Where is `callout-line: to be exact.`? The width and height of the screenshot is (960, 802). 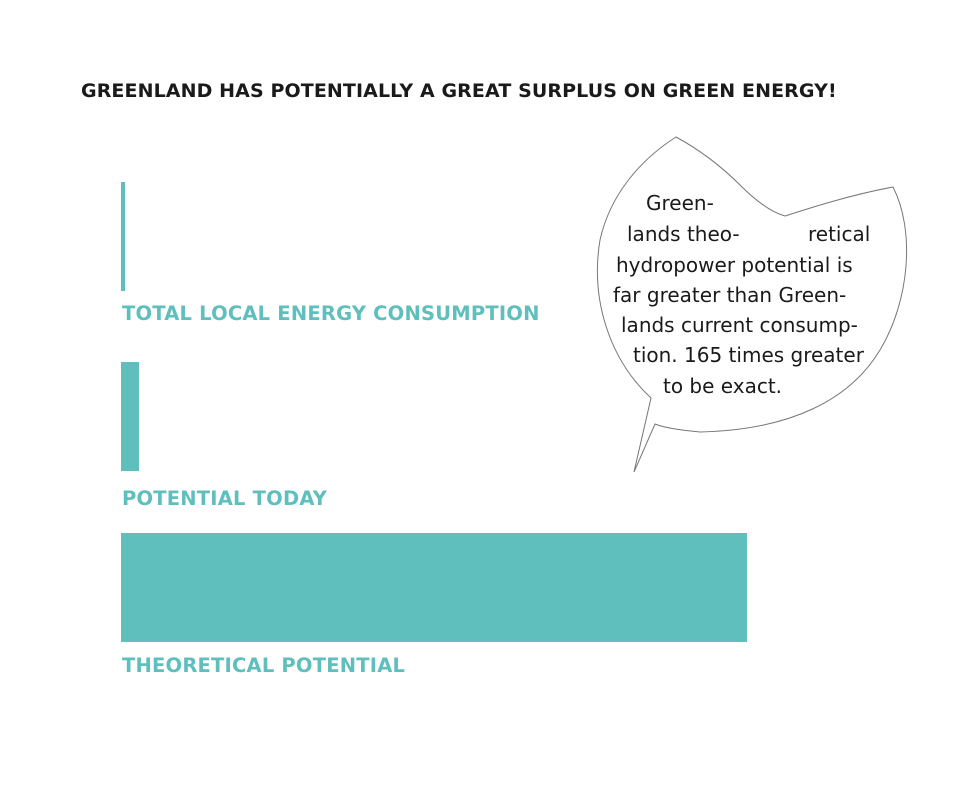
callout-line: to be exact. is located at coordinates (723, 386).